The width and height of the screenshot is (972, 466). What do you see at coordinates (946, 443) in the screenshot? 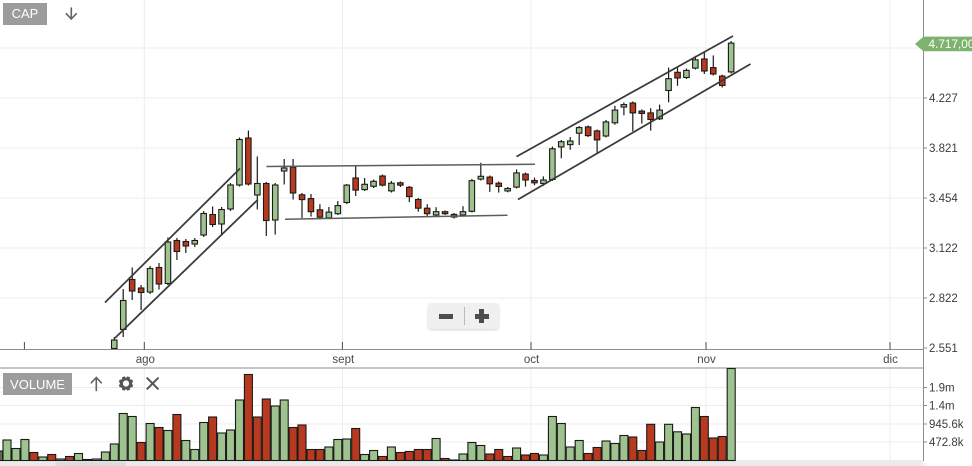
I see `svg-text: 472.8k` at bounding box center [946, 443].